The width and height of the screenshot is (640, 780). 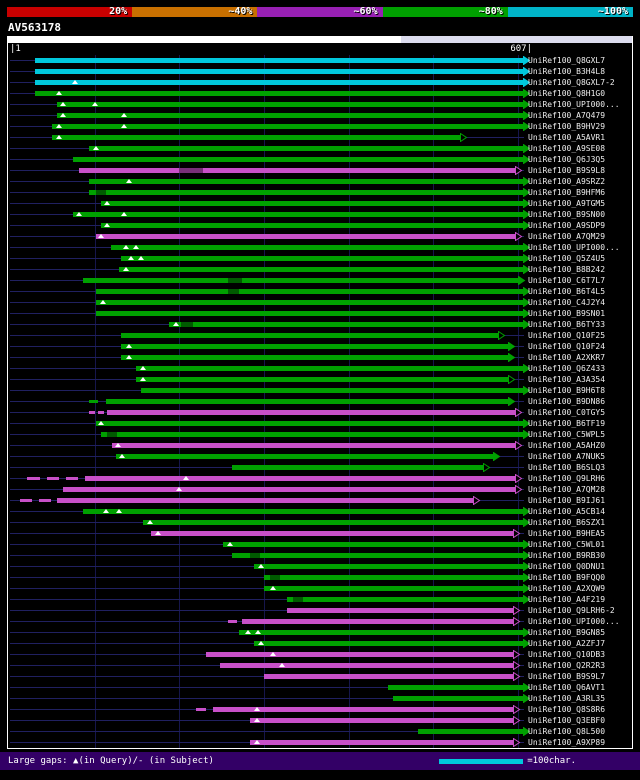 What do you see at coordinates (567, 148) in the screenshot?
I see `hit-label: UniRef100_A9SE08` at bounding box center [567, 148].